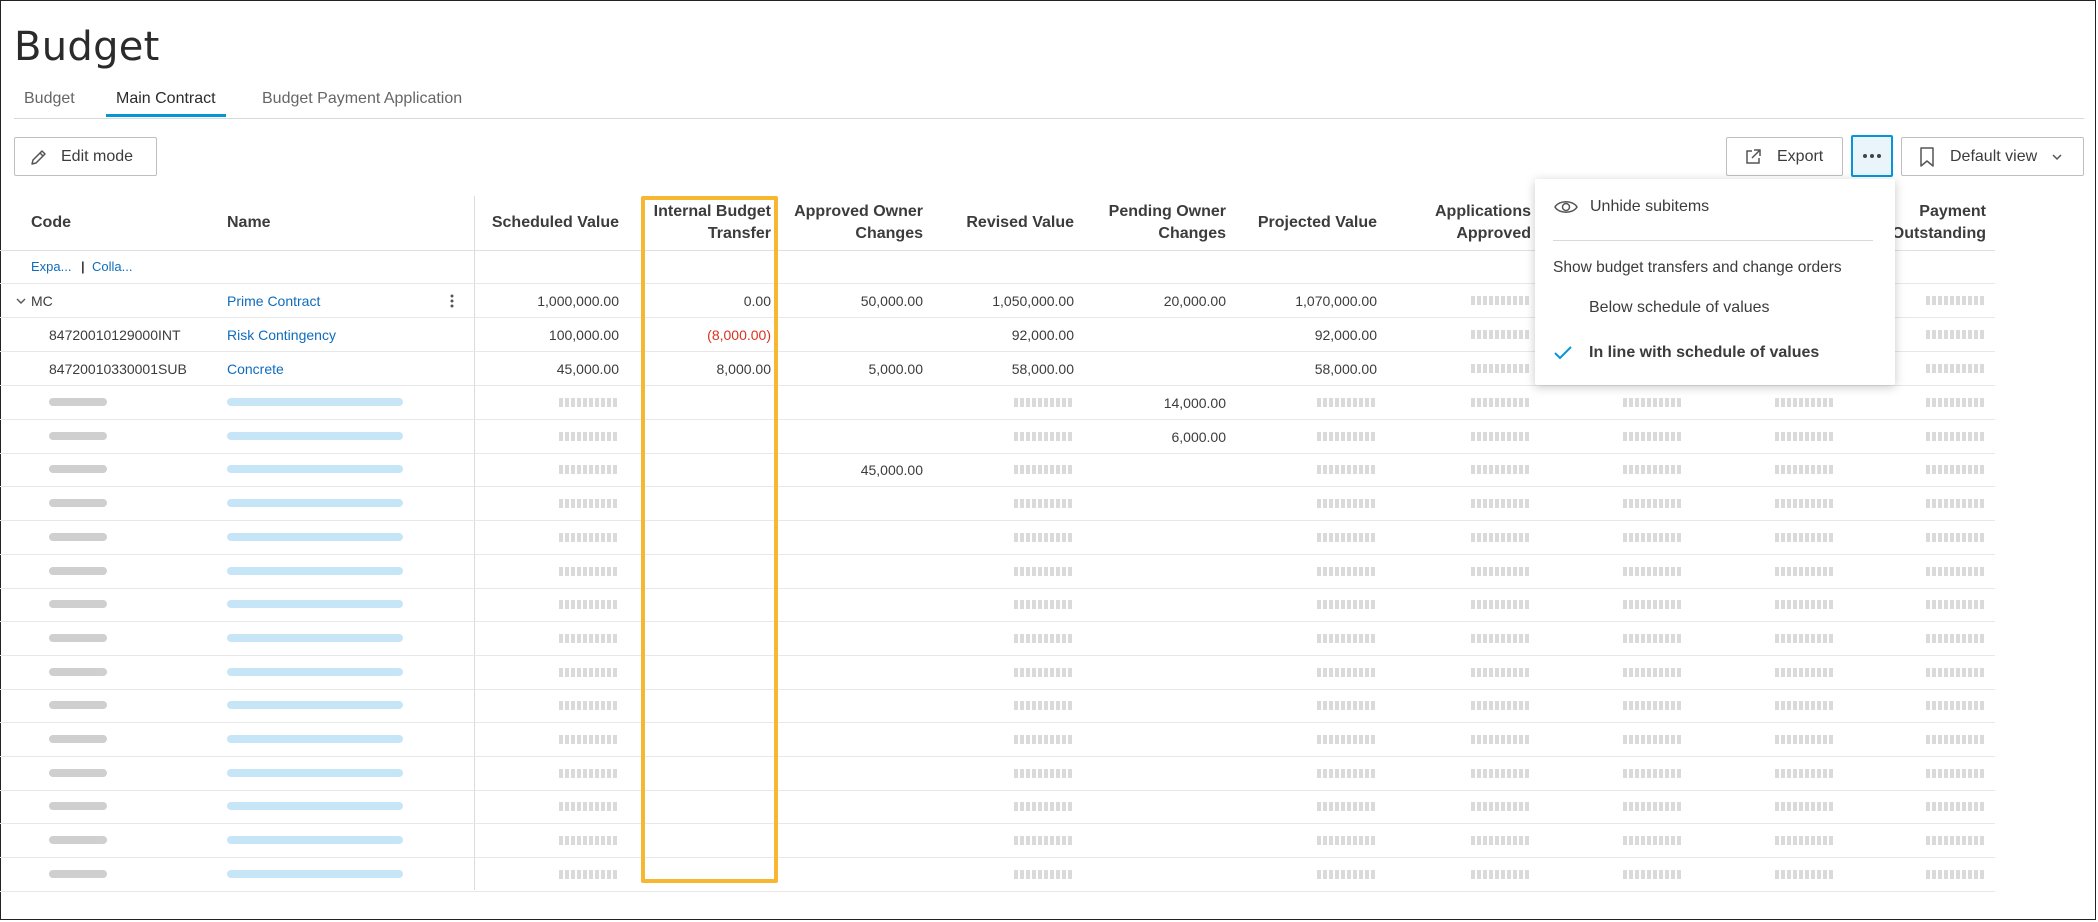 This screenshot has width=2098, height=922. What do you see at coordinates (362, 98) in the screenshot?
I see `tab-budget-payment-application: Budget Payment Application` at bounding box center [362, 98].